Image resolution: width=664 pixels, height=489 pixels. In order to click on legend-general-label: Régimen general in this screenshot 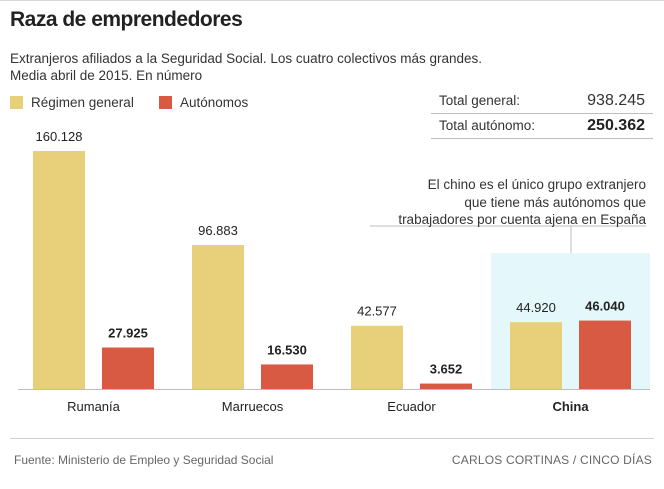, I will do `click(82, 102)`.